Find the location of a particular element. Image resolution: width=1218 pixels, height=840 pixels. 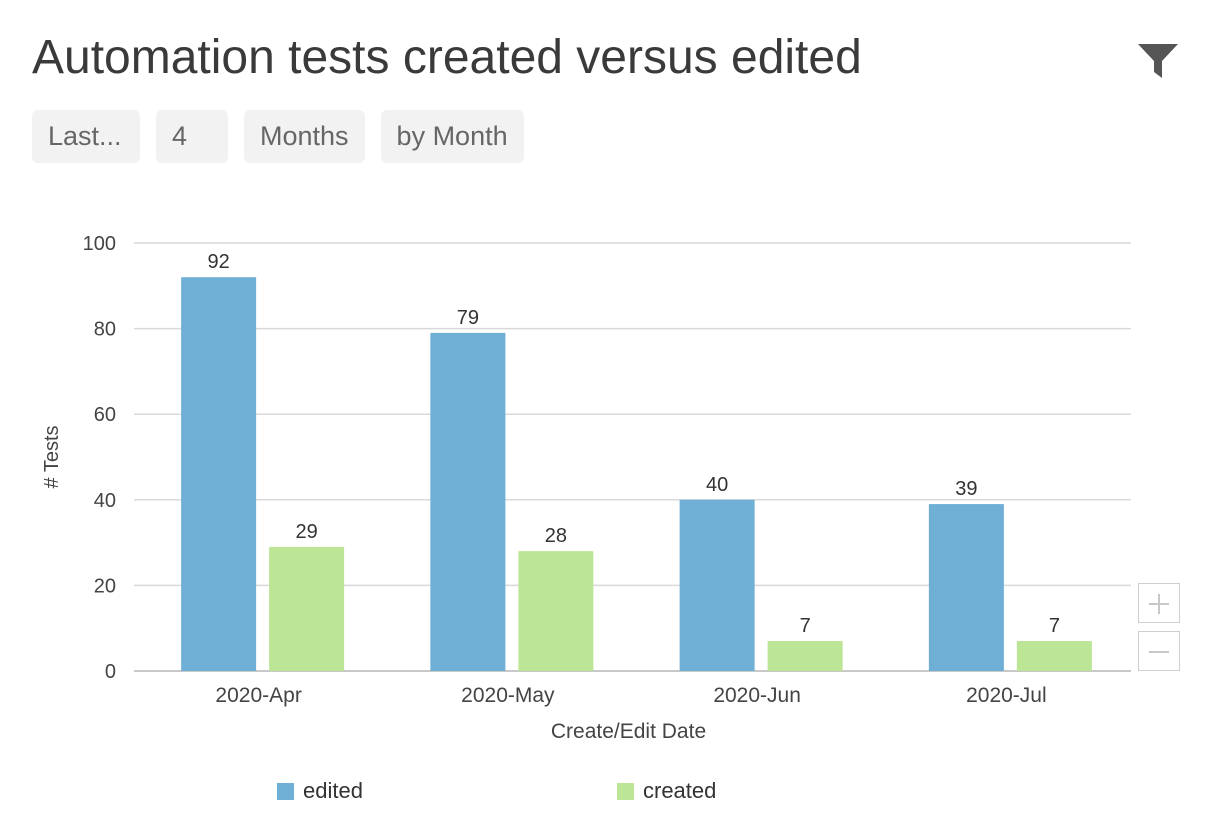

legend-item-edited: edited is located at coordinates (320, 791).